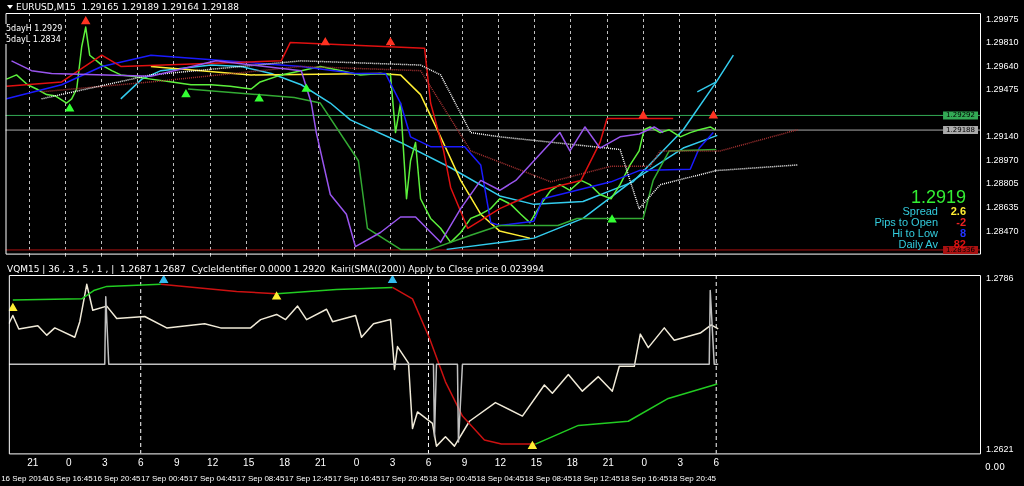  What do you see at coordinates (34, 28) in the screenshot?
I see `annotation: 5dayH 1.2929` at bounding box center [34, 28].